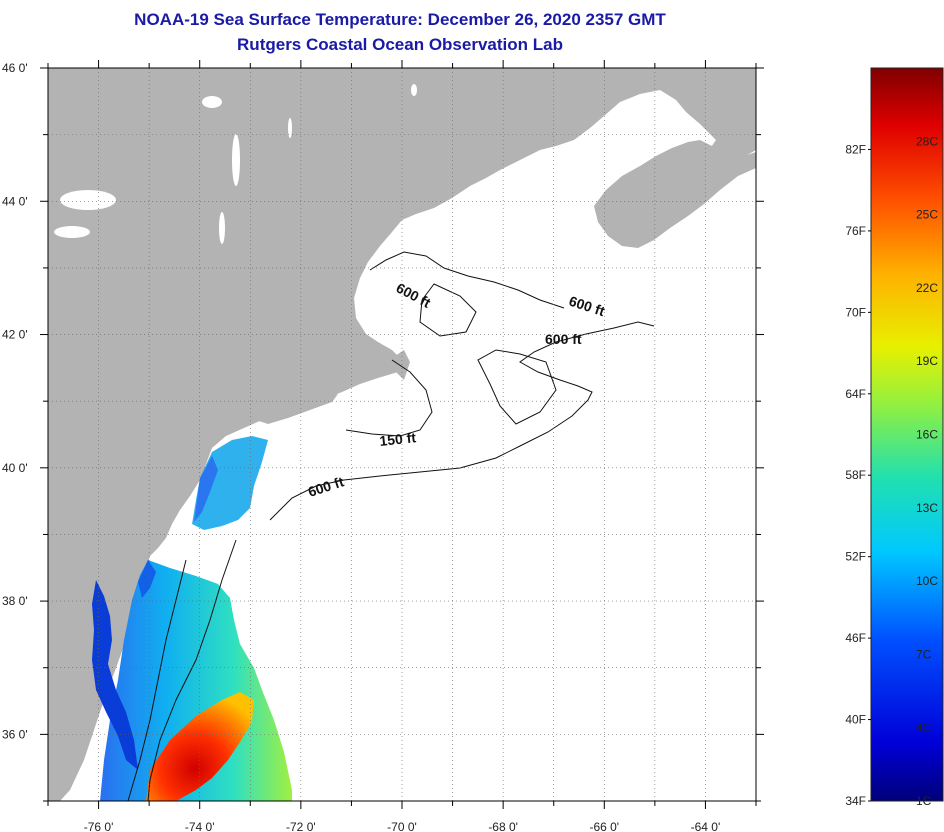 Image resolution: width=944 pixels, height=832 pixels. I want to click on colorbar-c-label: 7C, so click(924, 654).